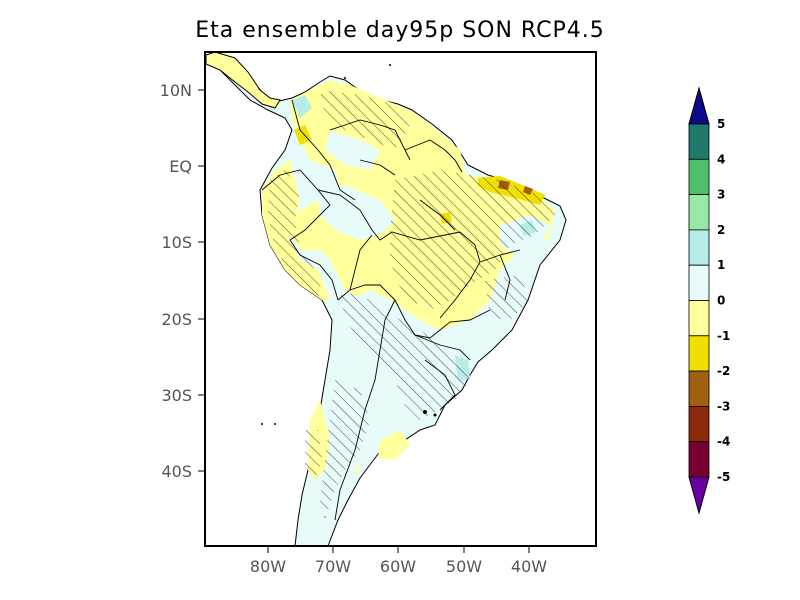 Image resolution: width=800 pixels, height=600 pixels. What do you see at coordinates (400, 30) in the screenshot?
I see `chart-title: Eta ensemble day95p SON RCP4.5` at bounding box center [400, 30].